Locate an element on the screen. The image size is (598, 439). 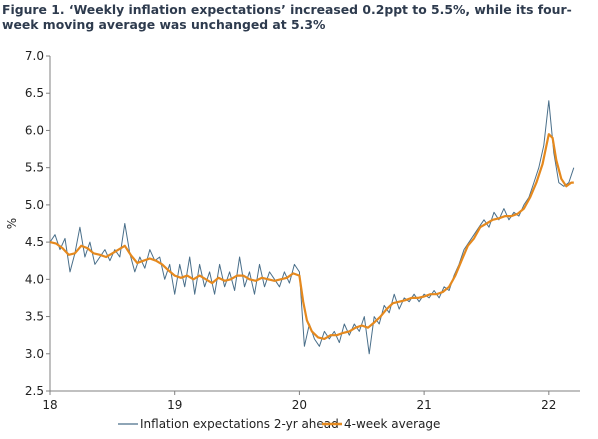
y-tick-label: 5.0 is located at coordinates (34, 205).